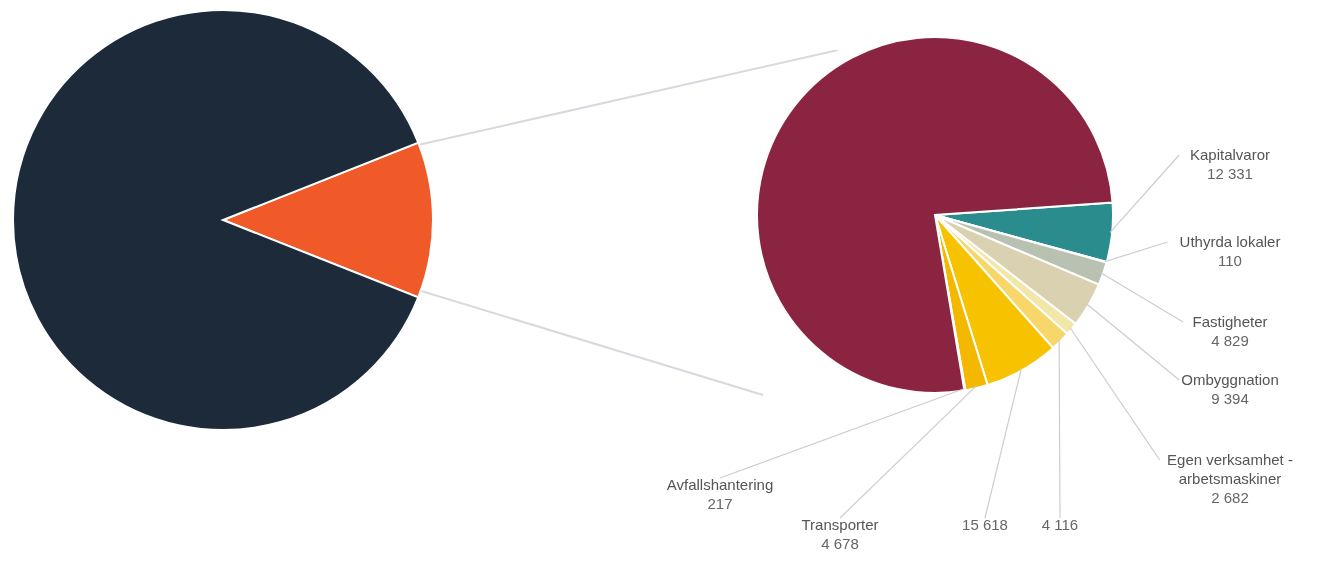 This screenshot has height=568, width=1332. Describe the element at coordinates (985, 524) in the screenshot. I see `data-label: 15 618` at that location.